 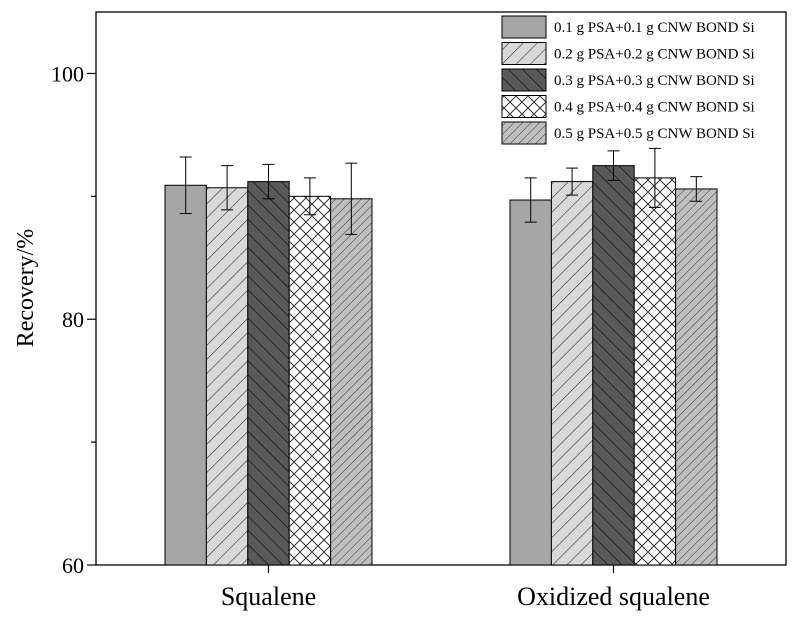 I want to click on y-tick-label: 60, so click(x=73, y=565).